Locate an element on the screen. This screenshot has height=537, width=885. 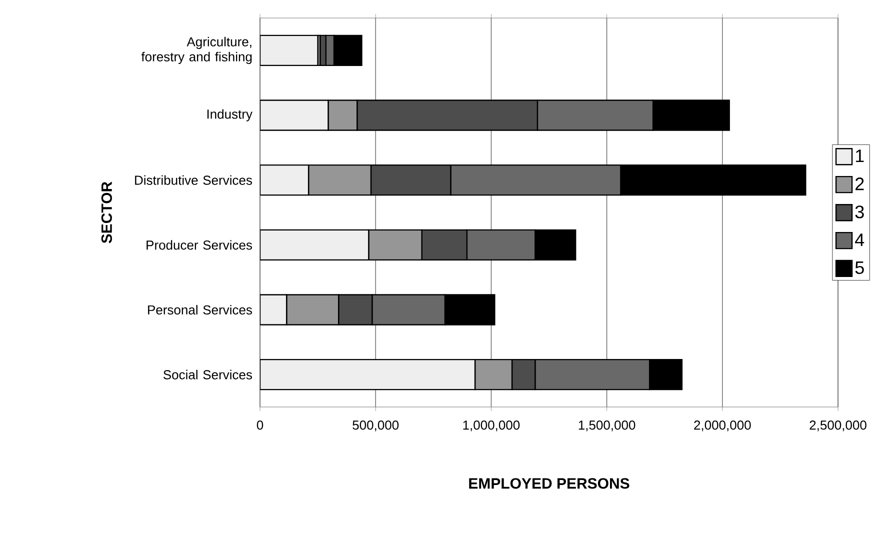
legend-label: 5 is located at coordinates (859, 267).